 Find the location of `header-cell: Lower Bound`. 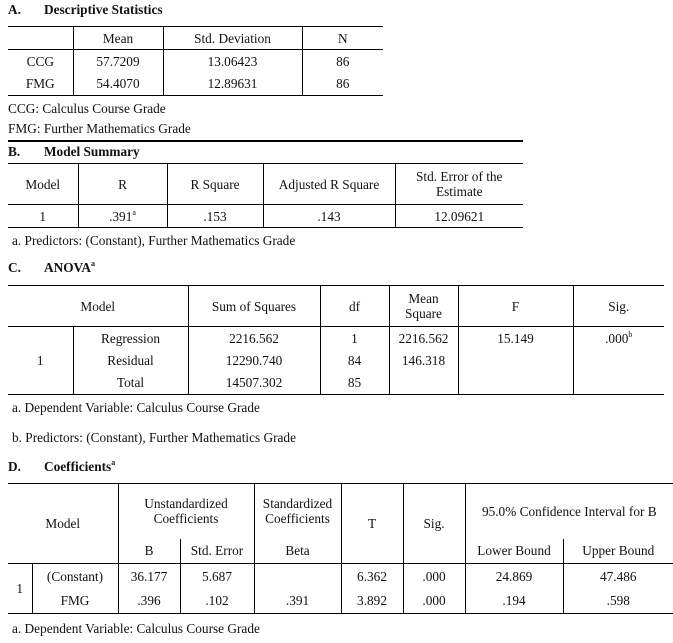

header-cell: Lower Bound is located at coordinates (514, 551).